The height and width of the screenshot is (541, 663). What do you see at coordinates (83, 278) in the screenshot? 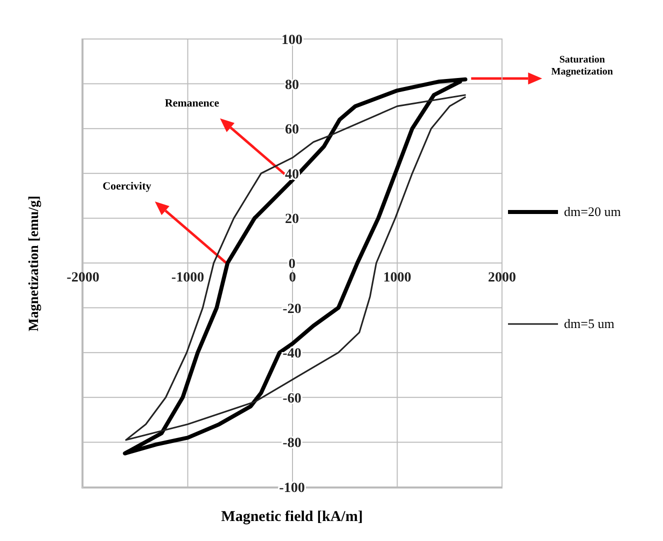
I see `x-tick-label: -2000` at bounding box center [83, 278].